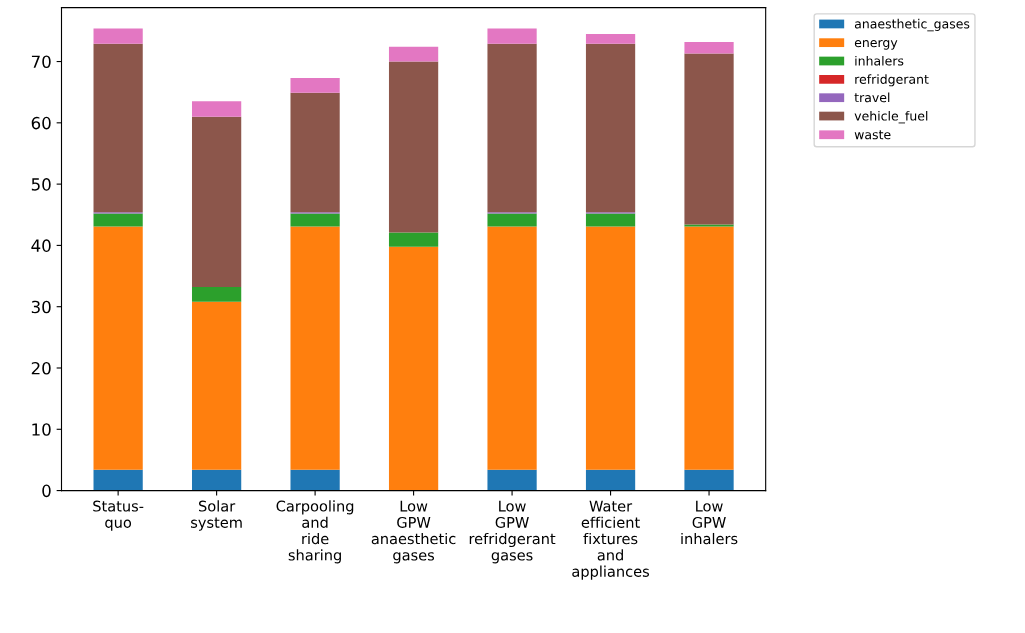 The height and width of the screenshot is (633, 1025). I want to click on y-tick-label: 30, so click(41, 307).